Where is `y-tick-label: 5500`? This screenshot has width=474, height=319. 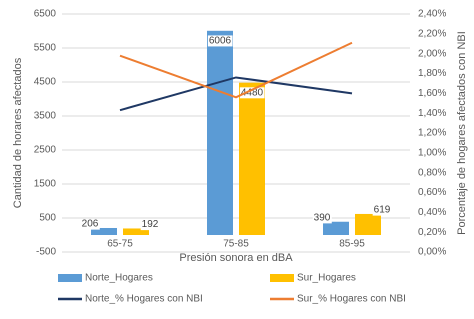 y-tick-label: 5500 is located at coordinates (45, 48).